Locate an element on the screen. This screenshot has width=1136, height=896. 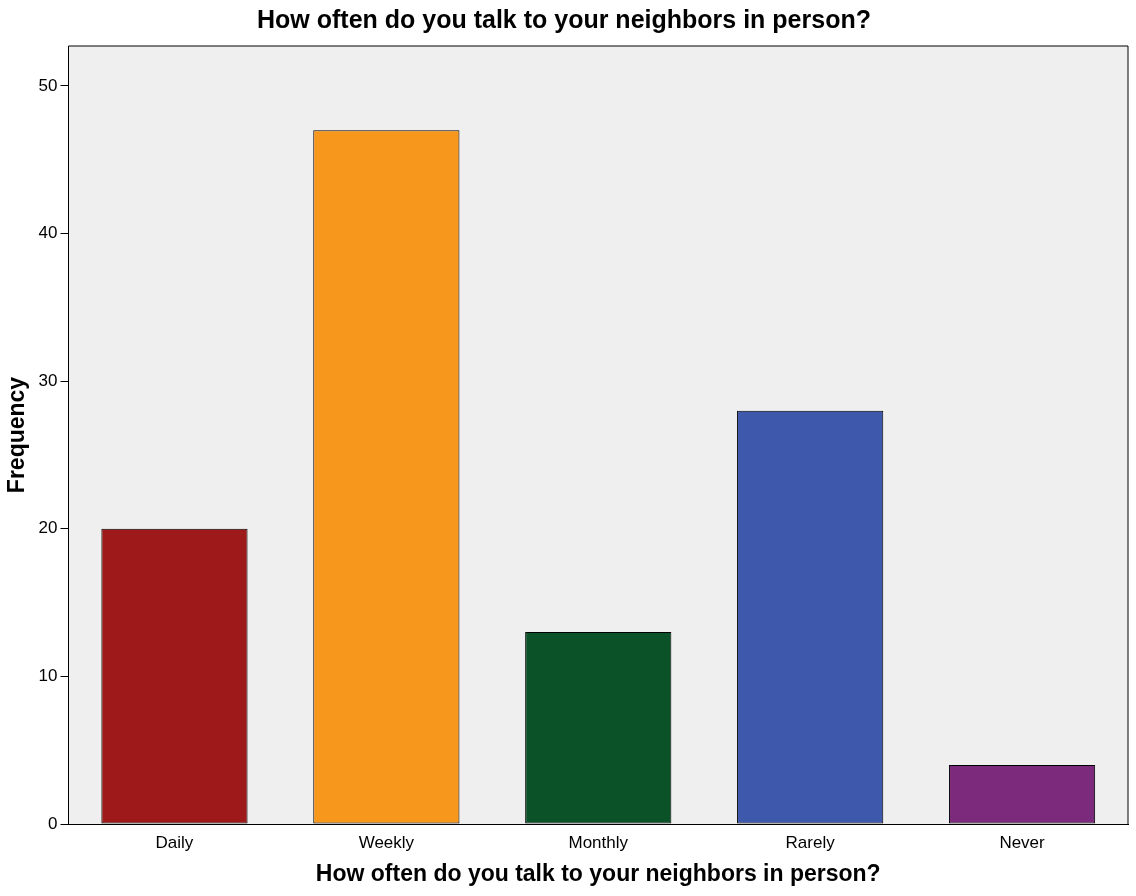
y-axis-title: Frequency is located at coordinates (16, 435).